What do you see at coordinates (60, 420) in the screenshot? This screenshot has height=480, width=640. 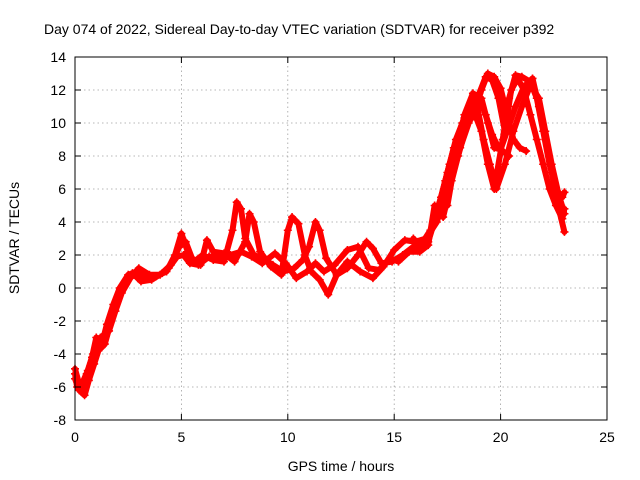 I see `y-tick-label: -8` at bounding box center [60, 420].